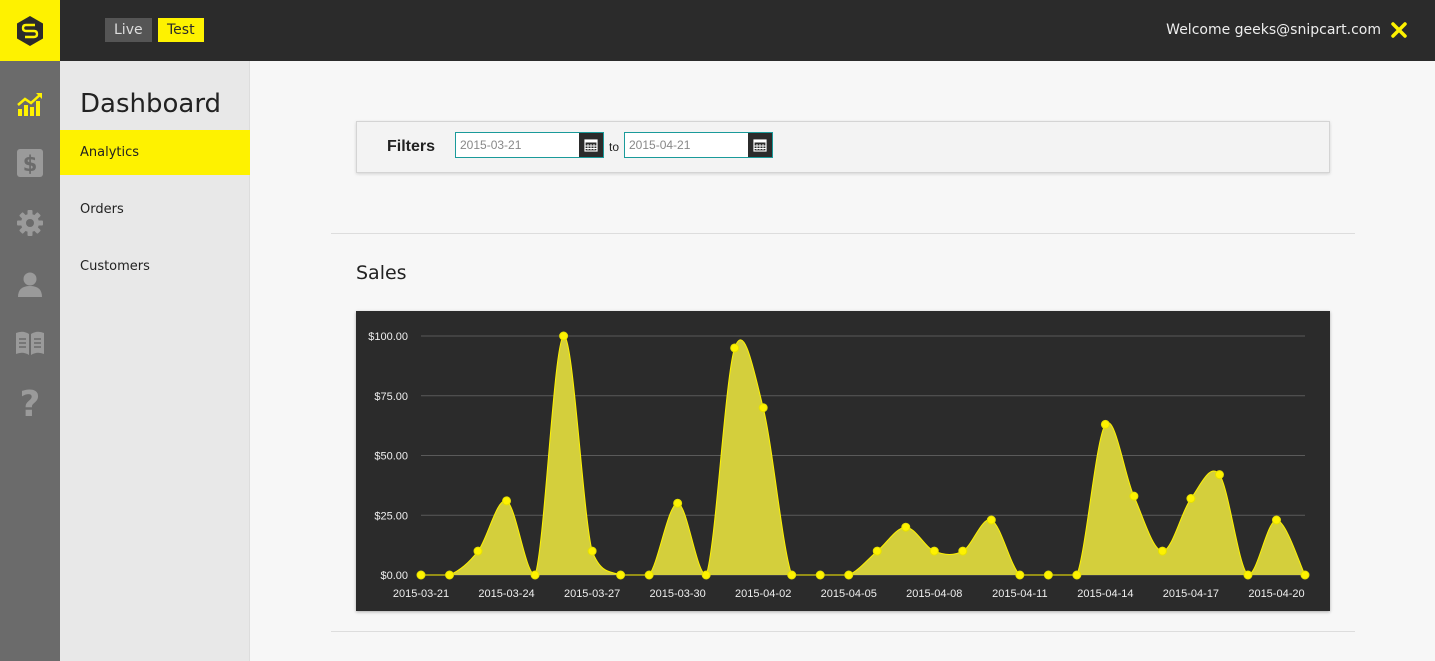 This screenshot has height=661, width=1435. I want to click on filters-label: Filters, so click(411, 146).